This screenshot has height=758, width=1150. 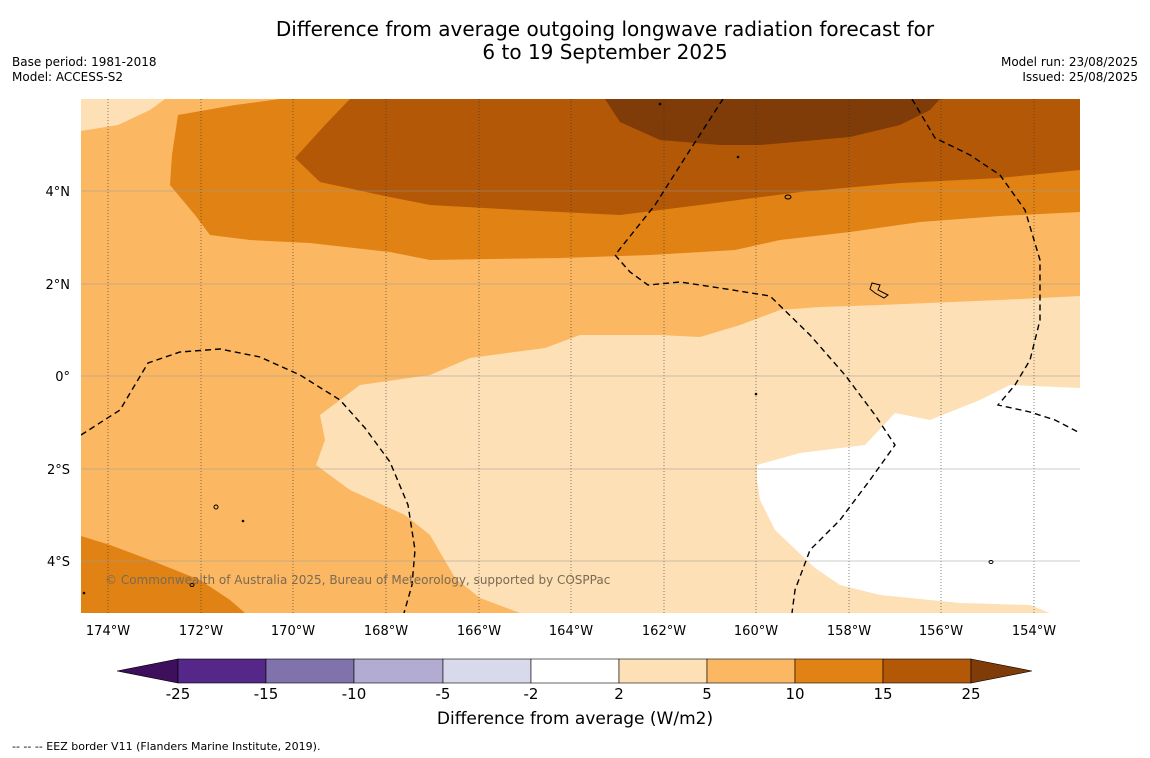 I want to click on colorbar-tick-label: -15, so click(x=266, y=694).